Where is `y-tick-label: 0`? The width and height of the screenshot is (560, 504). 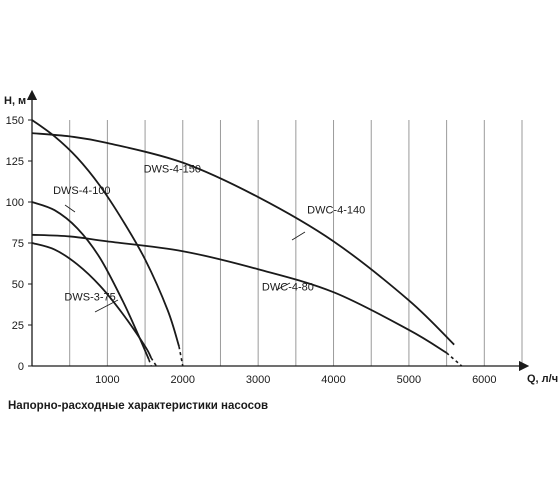
y-tick-label: 0 is located at coordinates (21, 367).